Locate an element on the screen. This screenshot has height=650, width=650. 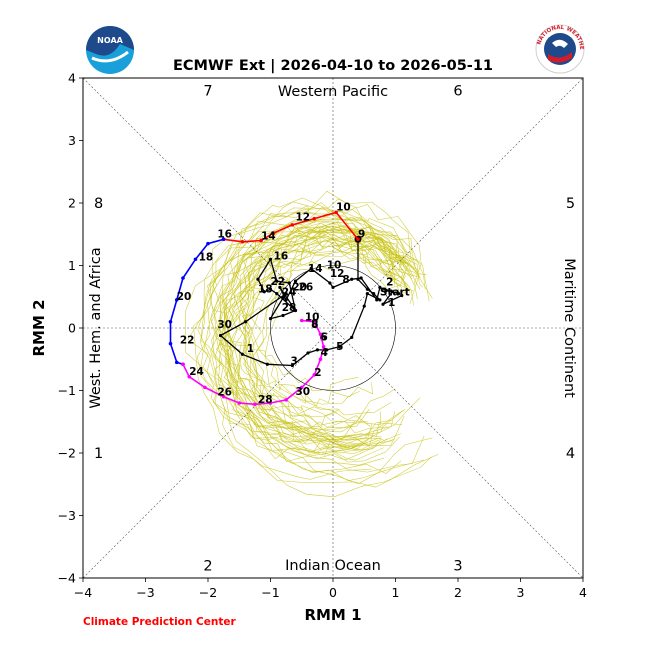
observed-day-label: 8 is located at coordinates (345, 280).